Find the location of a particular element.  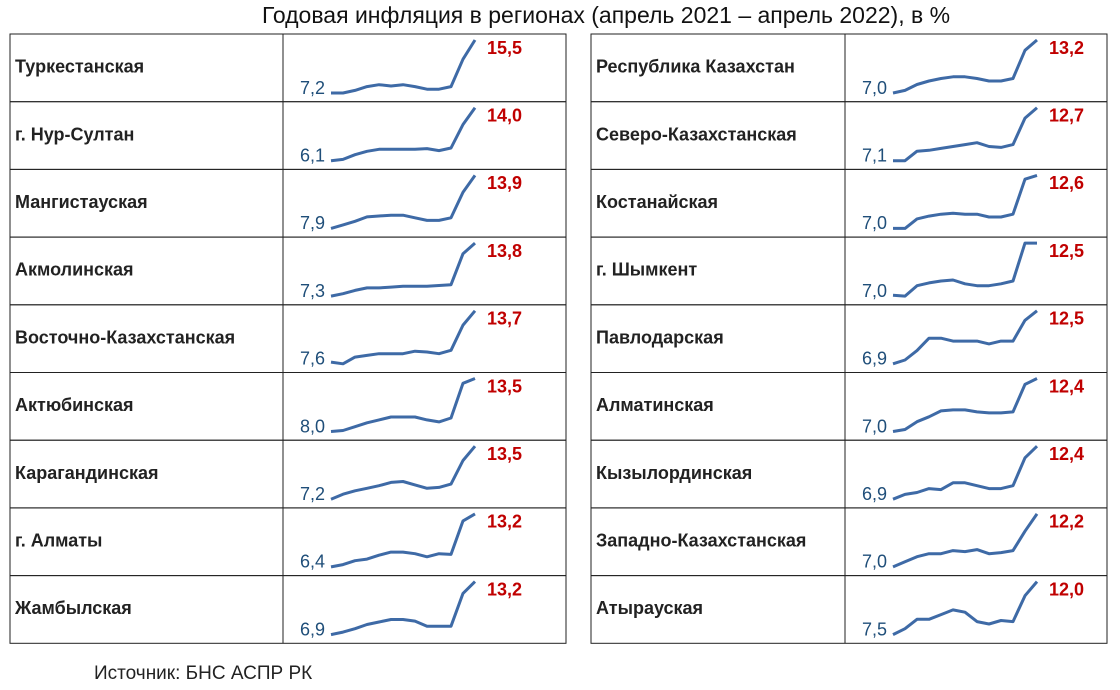

region-name: Атырауская is located at coordinates (649, 608).